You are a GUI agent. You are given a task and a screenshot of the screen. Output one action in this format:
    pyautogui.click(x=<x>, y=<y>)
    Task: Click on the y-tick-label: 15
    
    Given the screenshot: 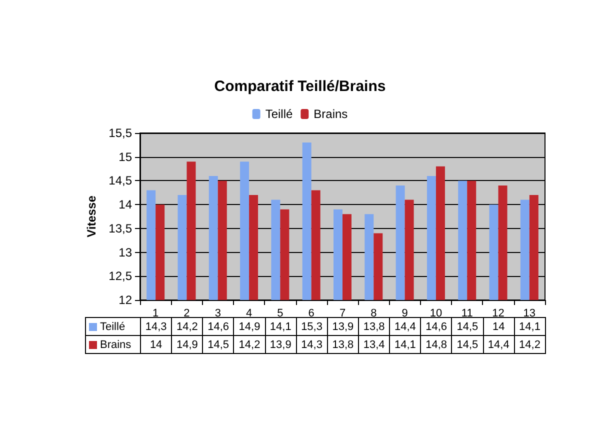 What is the action you would take?
    pyautogui.click(x=125, y=157)
    